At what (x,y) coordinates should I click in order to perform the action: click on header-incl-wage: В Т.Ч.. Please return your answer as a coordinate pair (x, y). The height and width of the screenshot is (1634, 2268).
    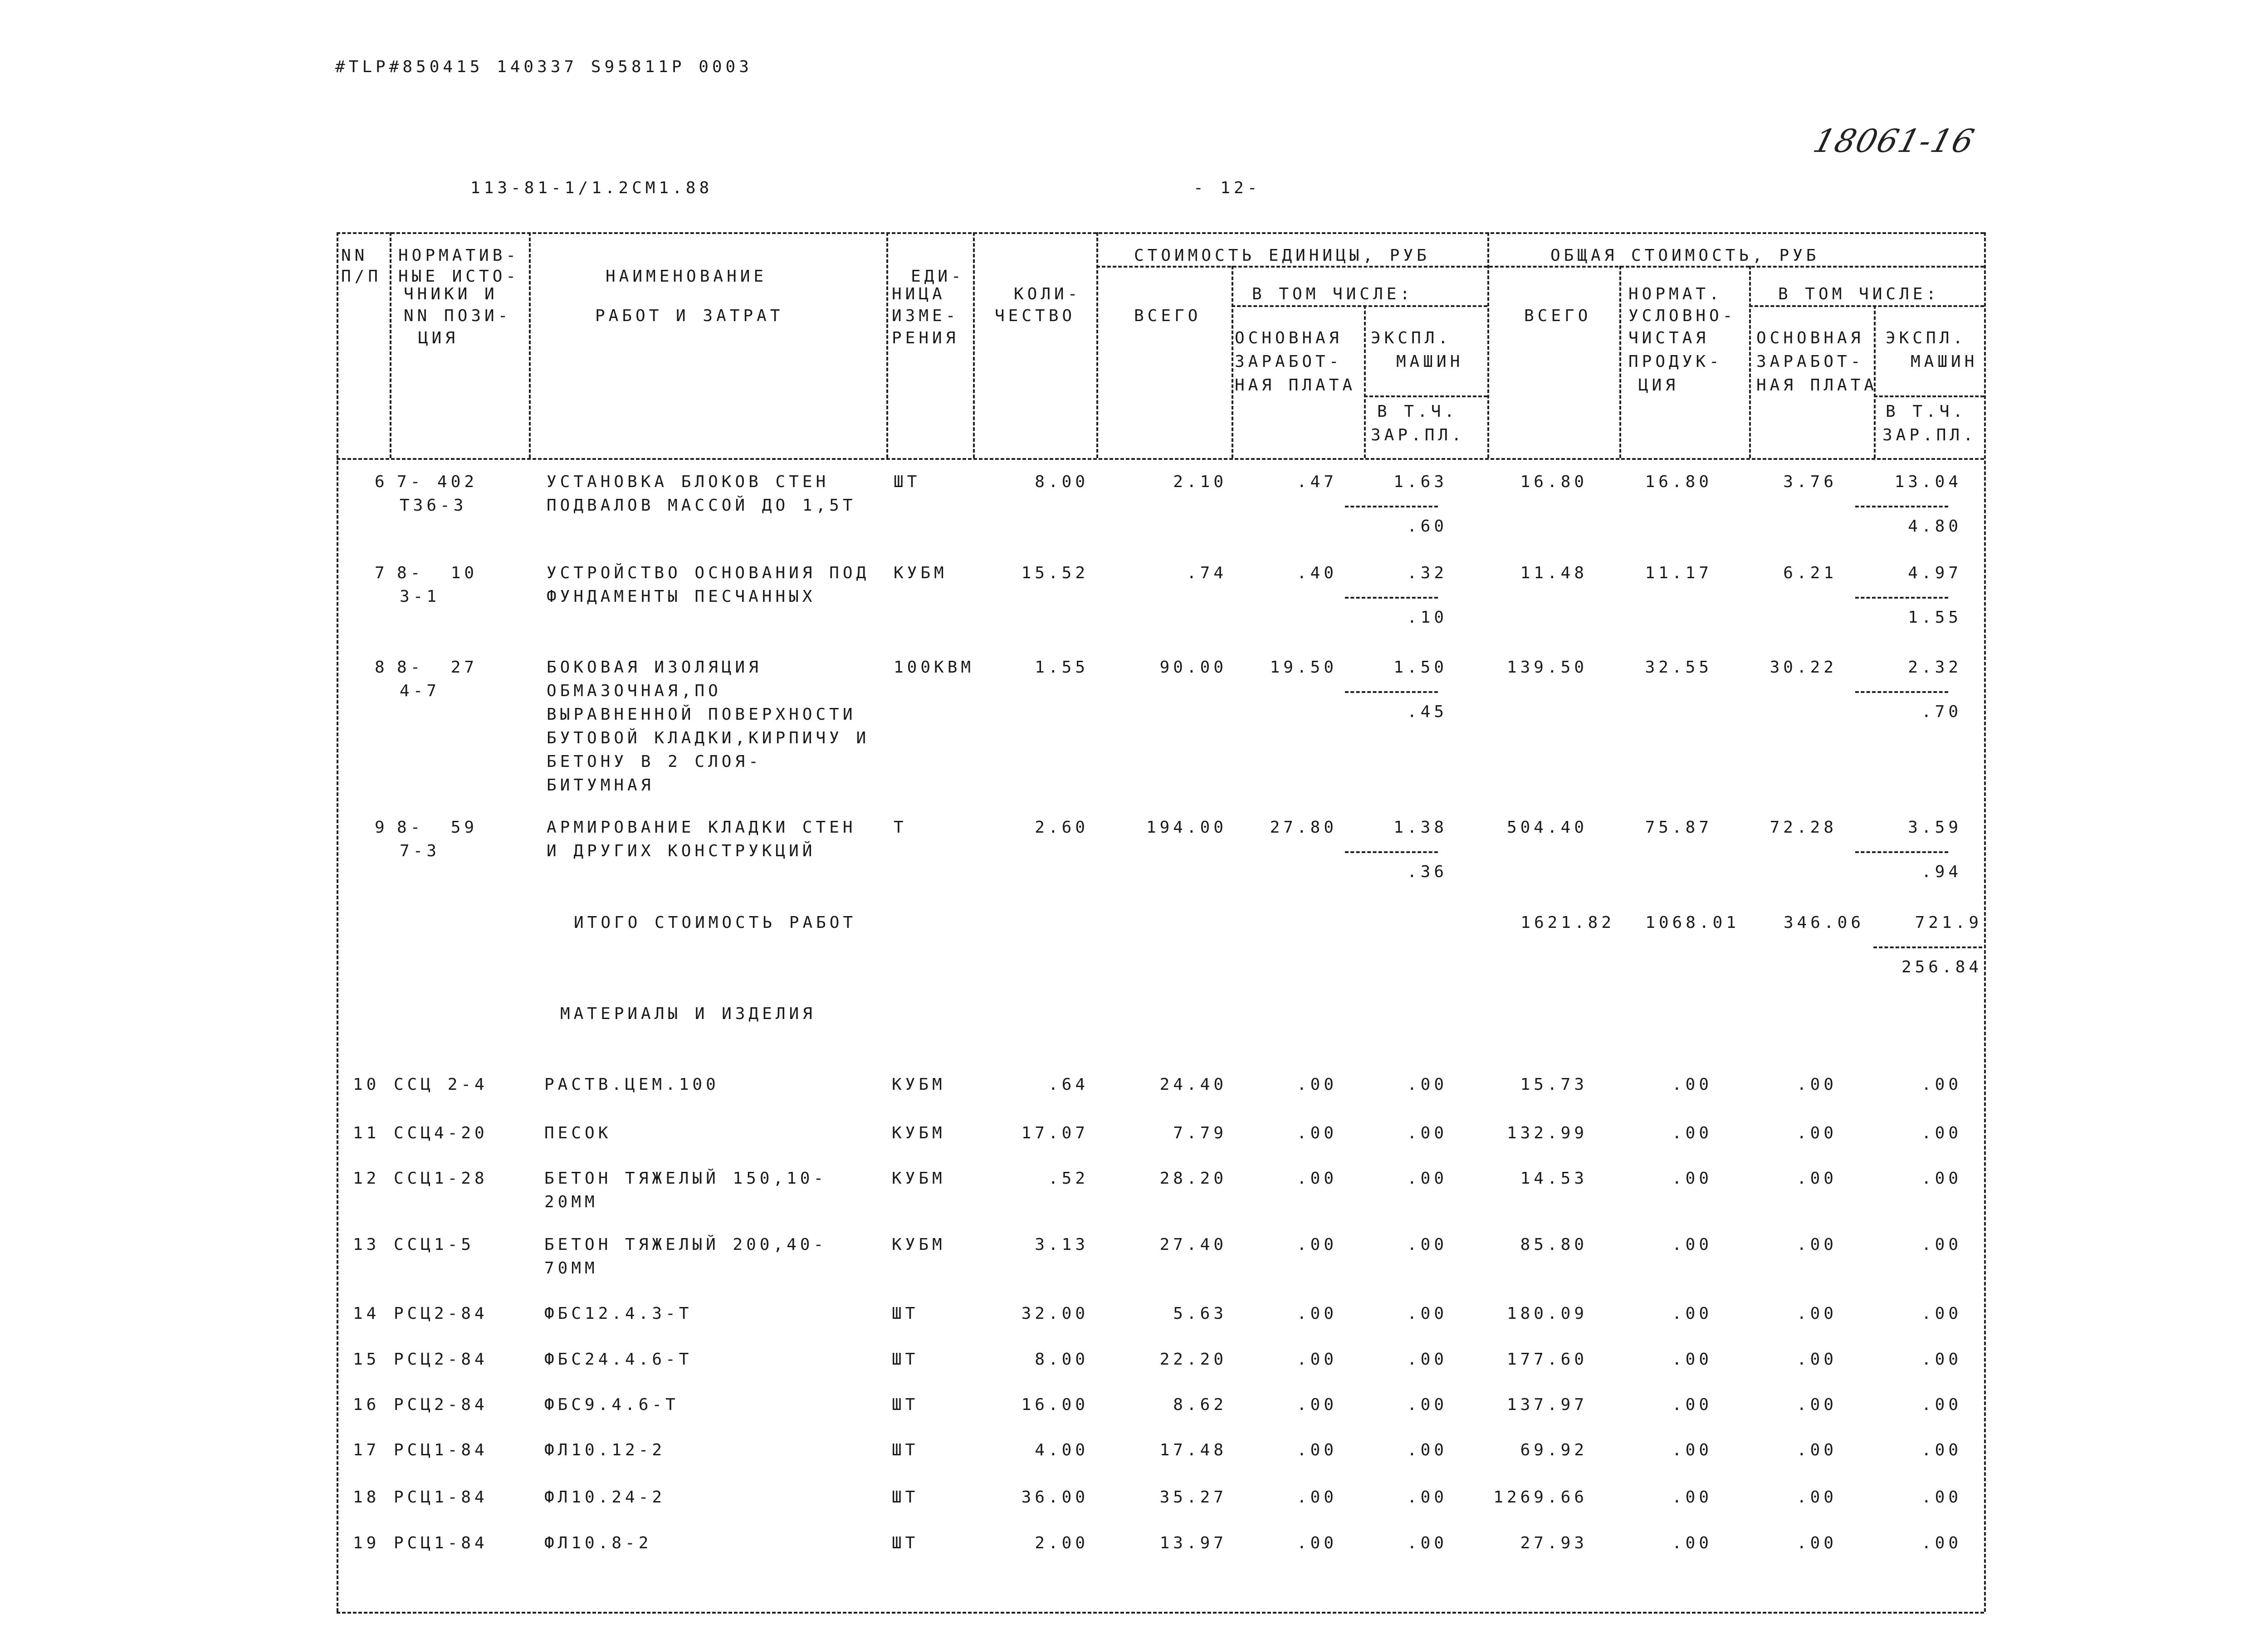
    Looking at the image, I should click on (1418, 411).